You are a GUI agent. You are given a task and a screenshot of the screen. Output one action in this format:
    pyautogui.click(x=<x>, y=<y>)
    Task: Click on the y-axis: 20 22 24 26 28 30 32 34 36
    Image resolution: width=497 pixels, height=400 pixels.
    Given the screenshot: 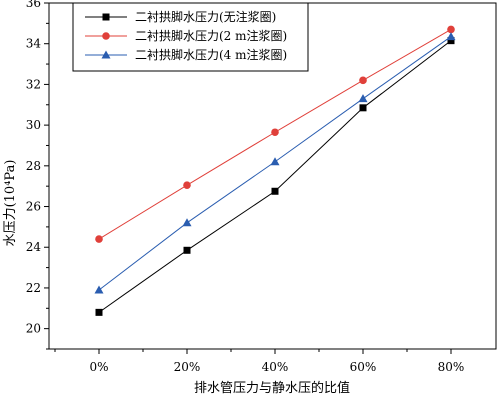 What is the action you would take?
    pyautogui.click(x=37, y=175)
    